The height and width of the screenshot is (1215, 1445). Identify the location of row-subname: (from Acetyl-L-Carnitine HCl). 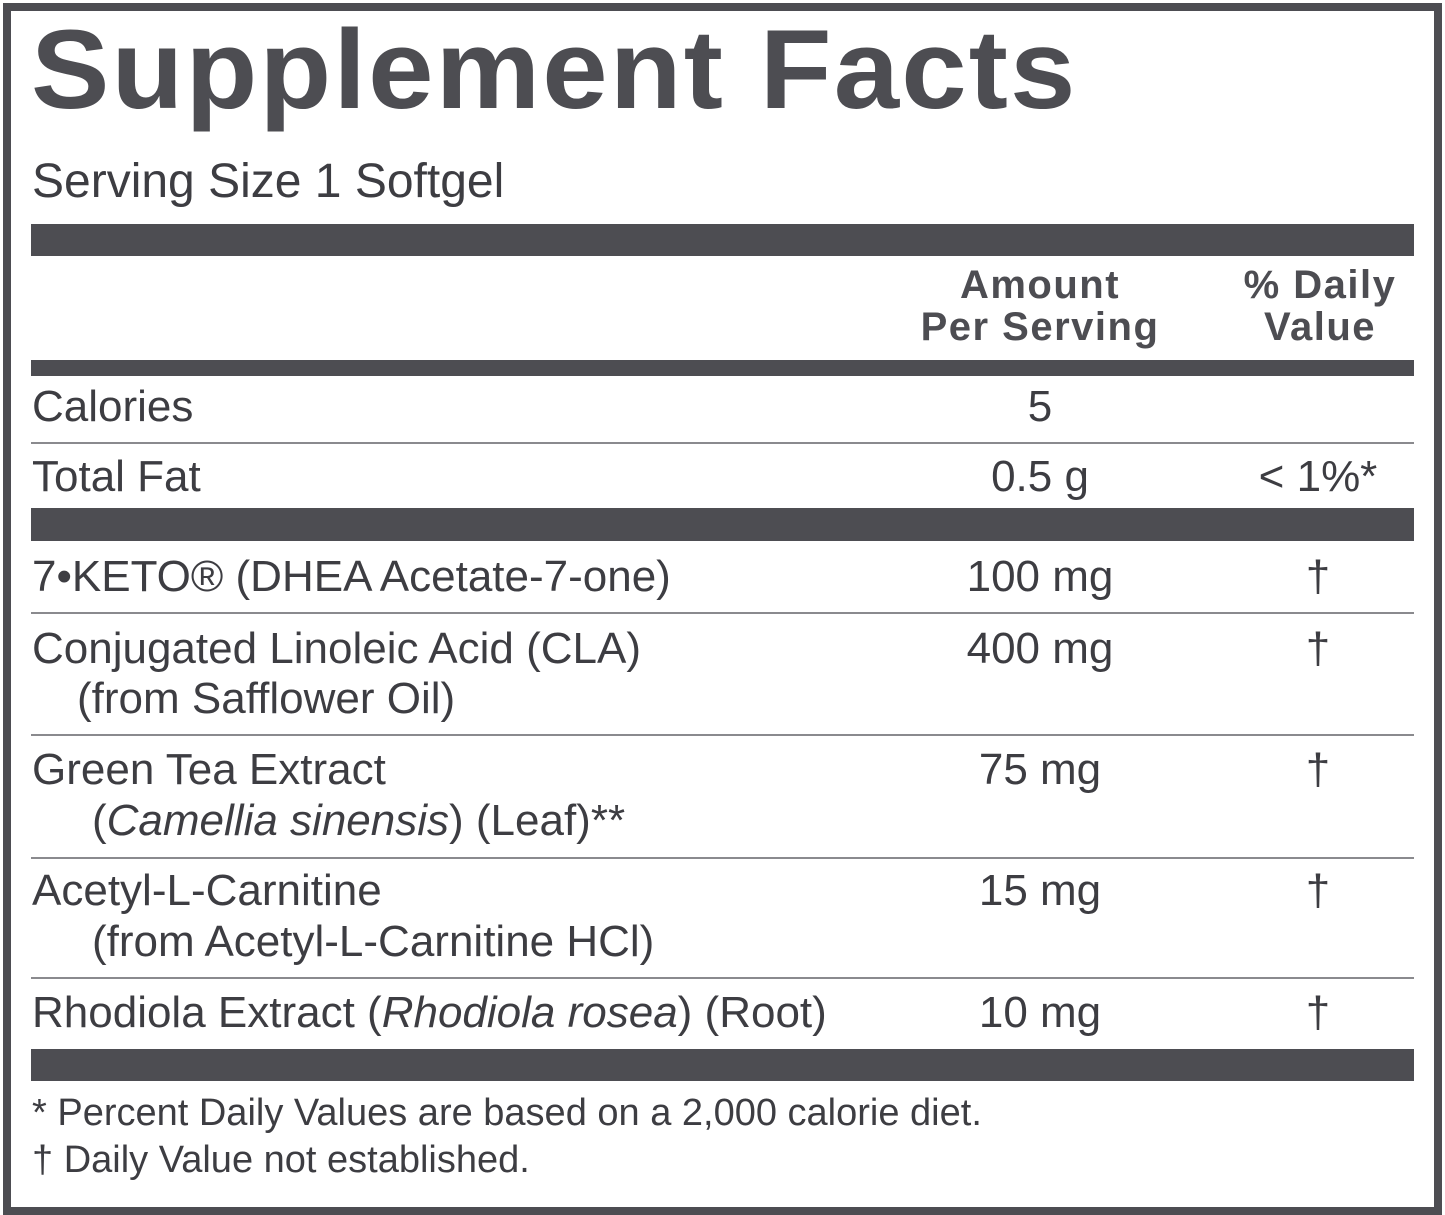
(373, 941).